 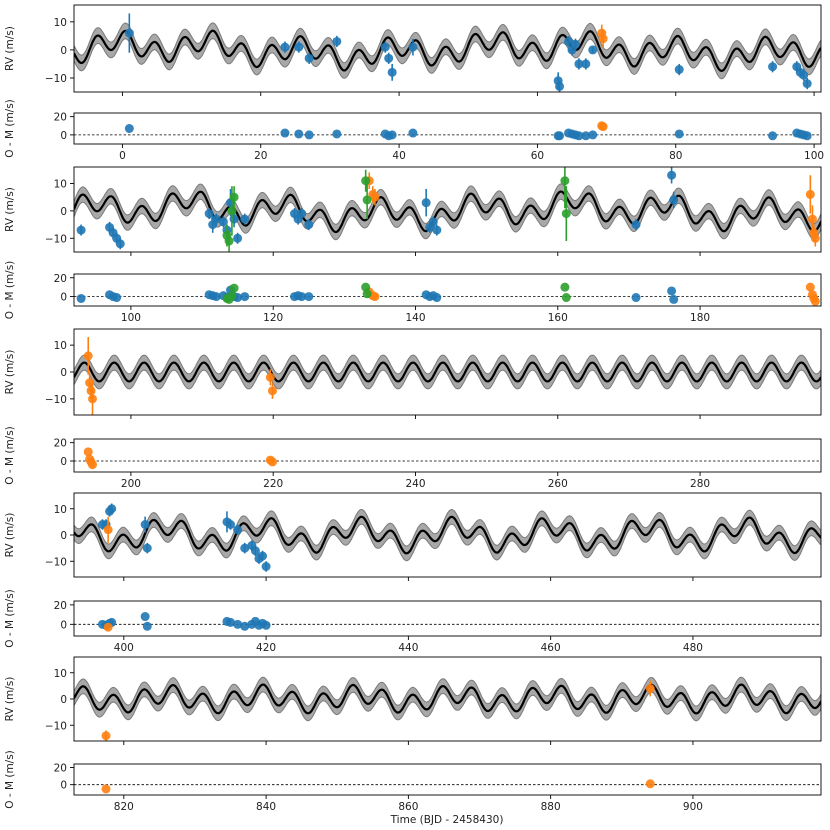 I want to click on x-axis-label: Time (BJD - 2458430), so click(x=447, y=820).